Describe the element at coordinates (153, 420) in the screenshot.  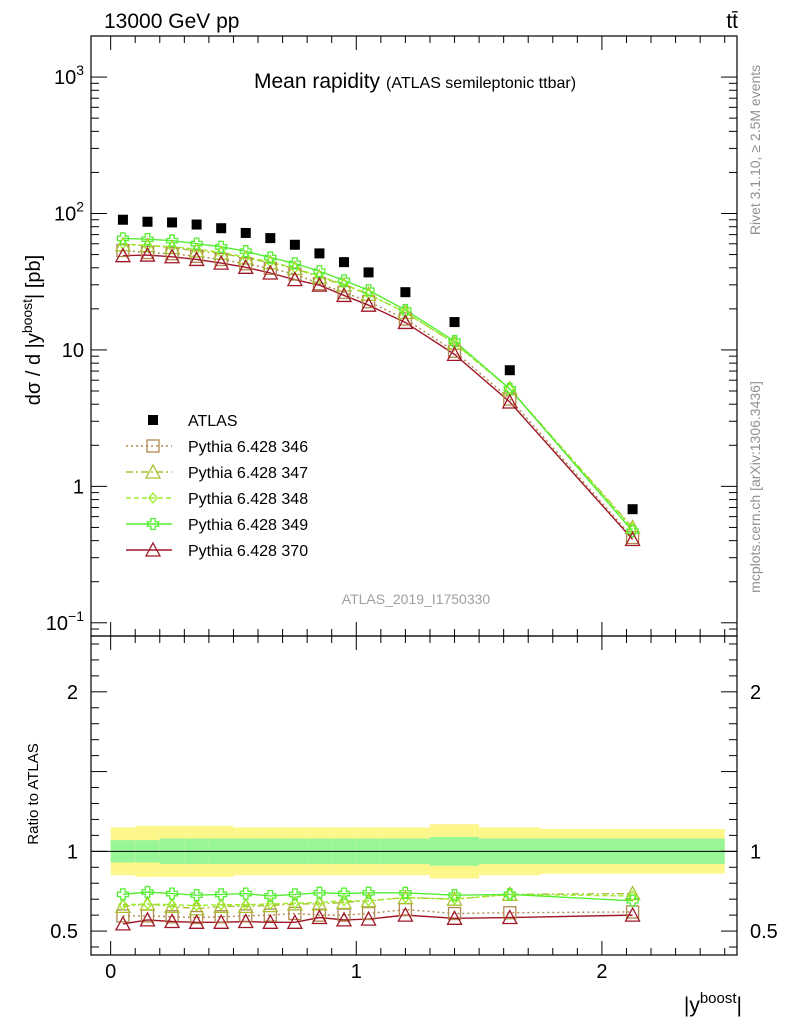
I see `legend-marker-data` at that location.